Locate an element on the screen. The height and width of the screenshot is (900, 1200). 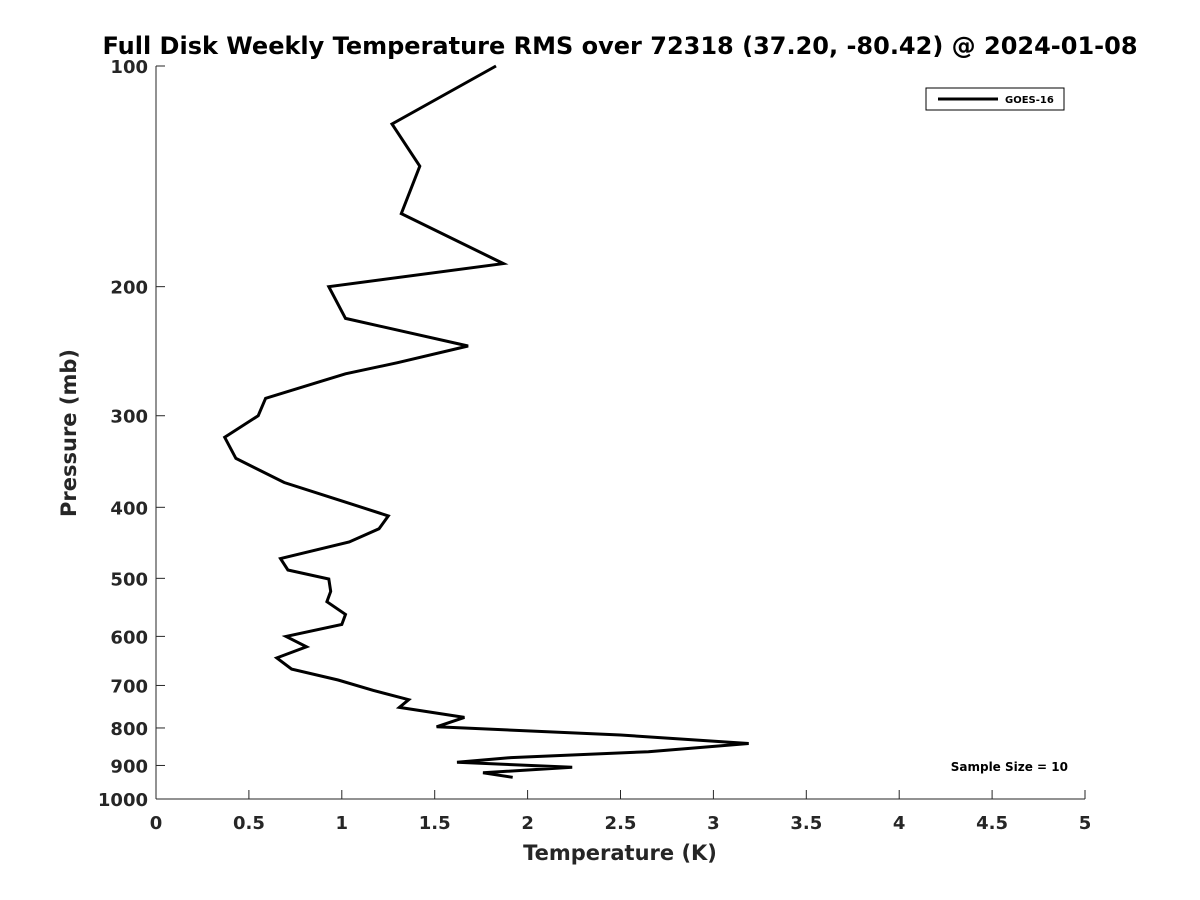
x-tick-label: 0.5 is located at coordinates (249, 823).